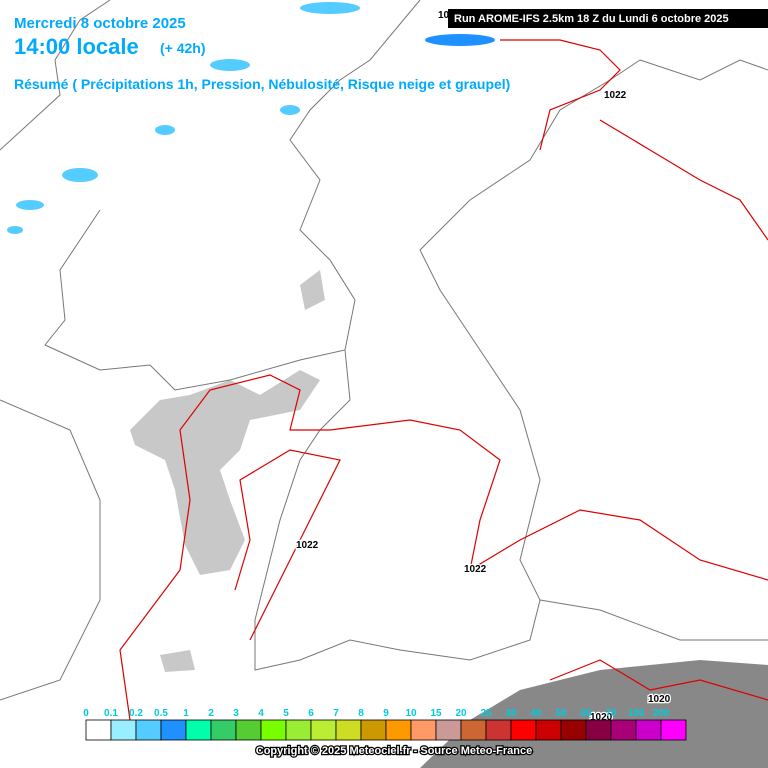 This screenshot has height=768, width=768. What do you see at coordinates (136, 713) in the screenshot?
I see `legend-label: 0.2` at bounding box center [136, 713].